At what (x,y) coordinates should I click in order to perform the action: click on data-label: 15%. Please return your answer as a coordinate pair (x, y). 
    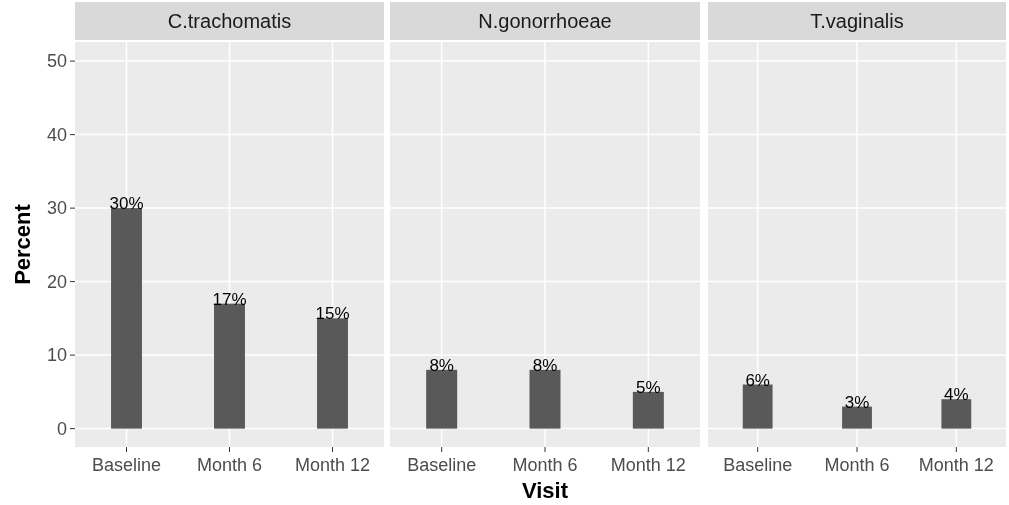
    Looking at the image, I should click on (332, 314).